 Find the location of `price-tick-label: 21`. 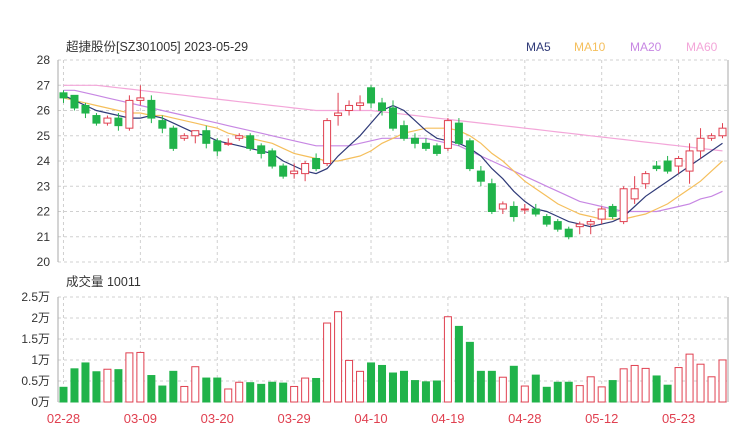

price-tick-label: 21 is located at coordinates (44, 237).